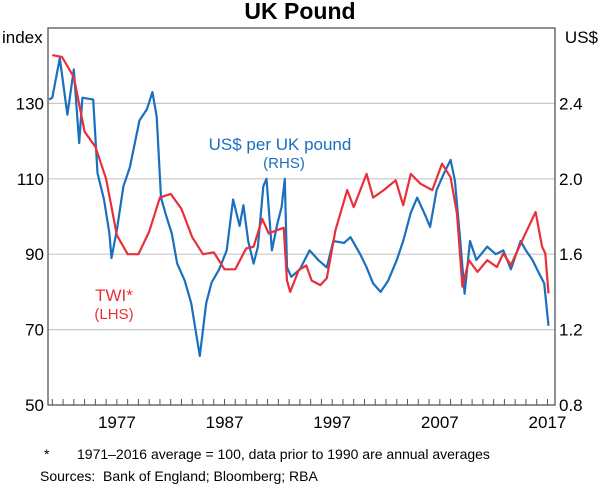 The height and width of the screenshot is (486, 600). I want to click on right-axis-tick-label: 0.8, so click(571, 405).